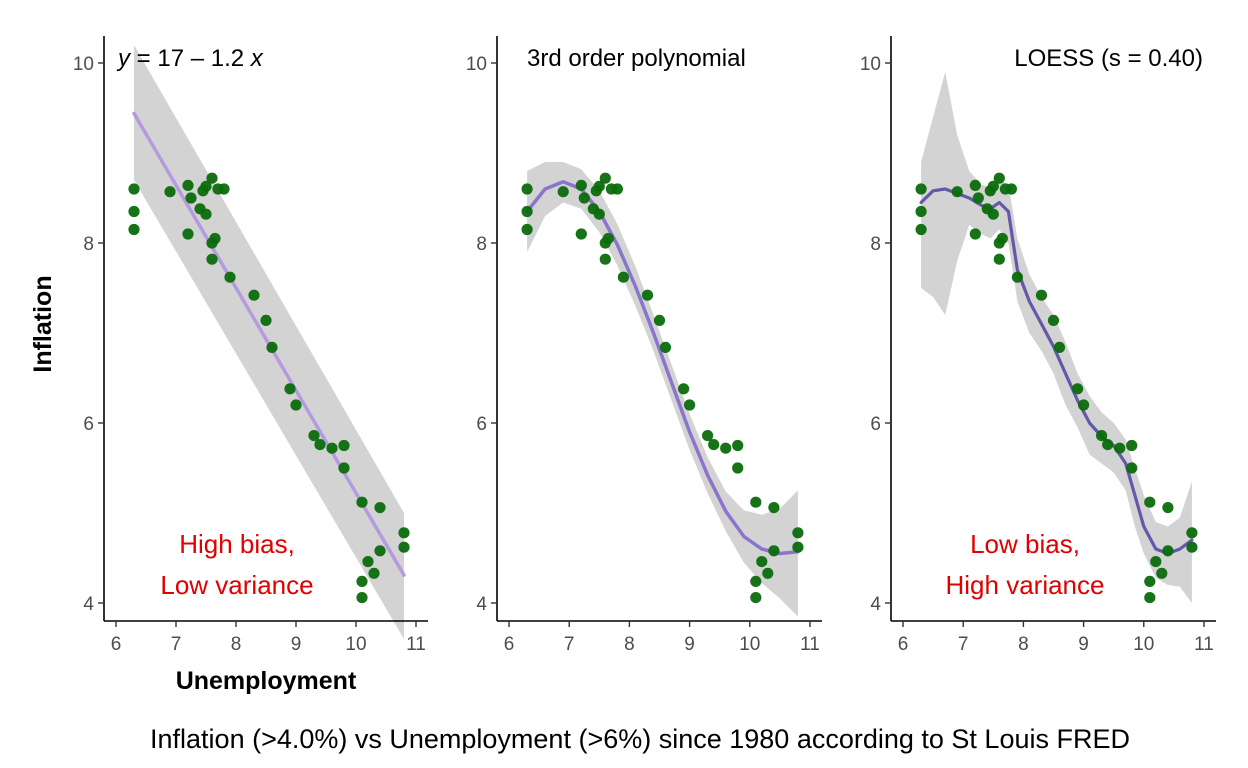 The width and height of the screenshot is (1248, 768). Describe the element at coordinates (1108, 58) in the screenshot. I see `panel-title: LOESS (s = 0.40)` at that location.